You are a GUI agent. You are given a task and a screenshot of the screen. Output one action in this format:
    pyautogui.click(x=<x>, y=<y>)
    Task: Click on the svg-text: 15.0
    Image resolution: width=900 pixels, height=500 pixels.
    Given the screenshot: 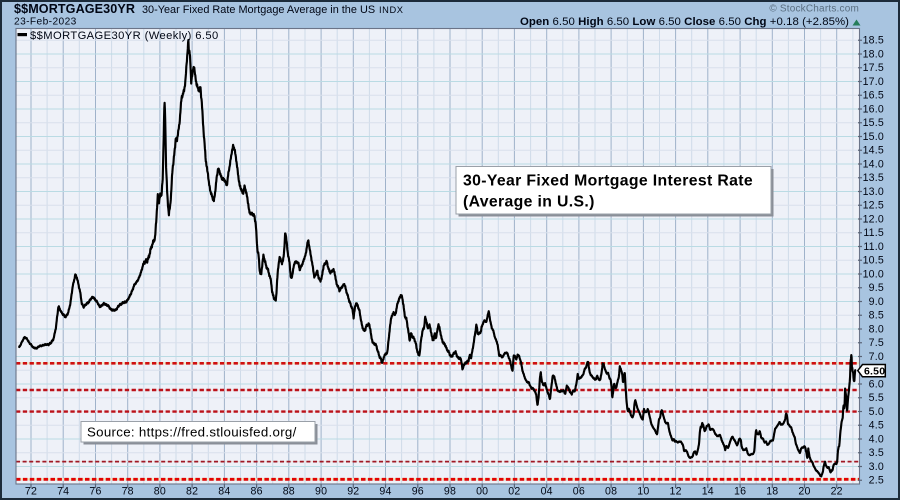 What is the action you would take?
    pyautogui.click(x=873, y=137)
    